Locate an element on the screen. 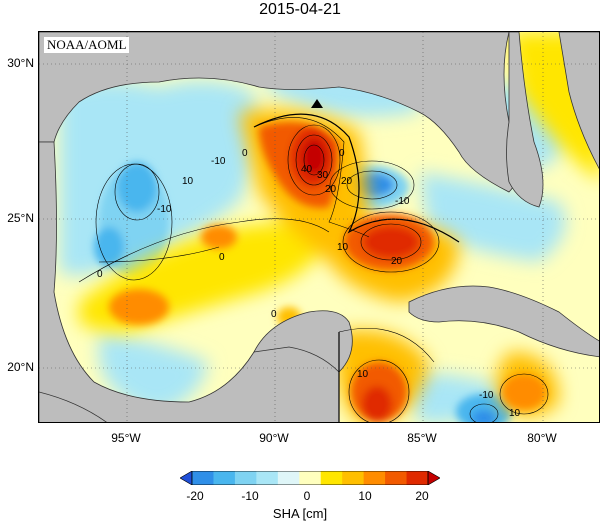 The height and width of the screenshot is (523, 600). colorbar is located at coordinates (310, 478).